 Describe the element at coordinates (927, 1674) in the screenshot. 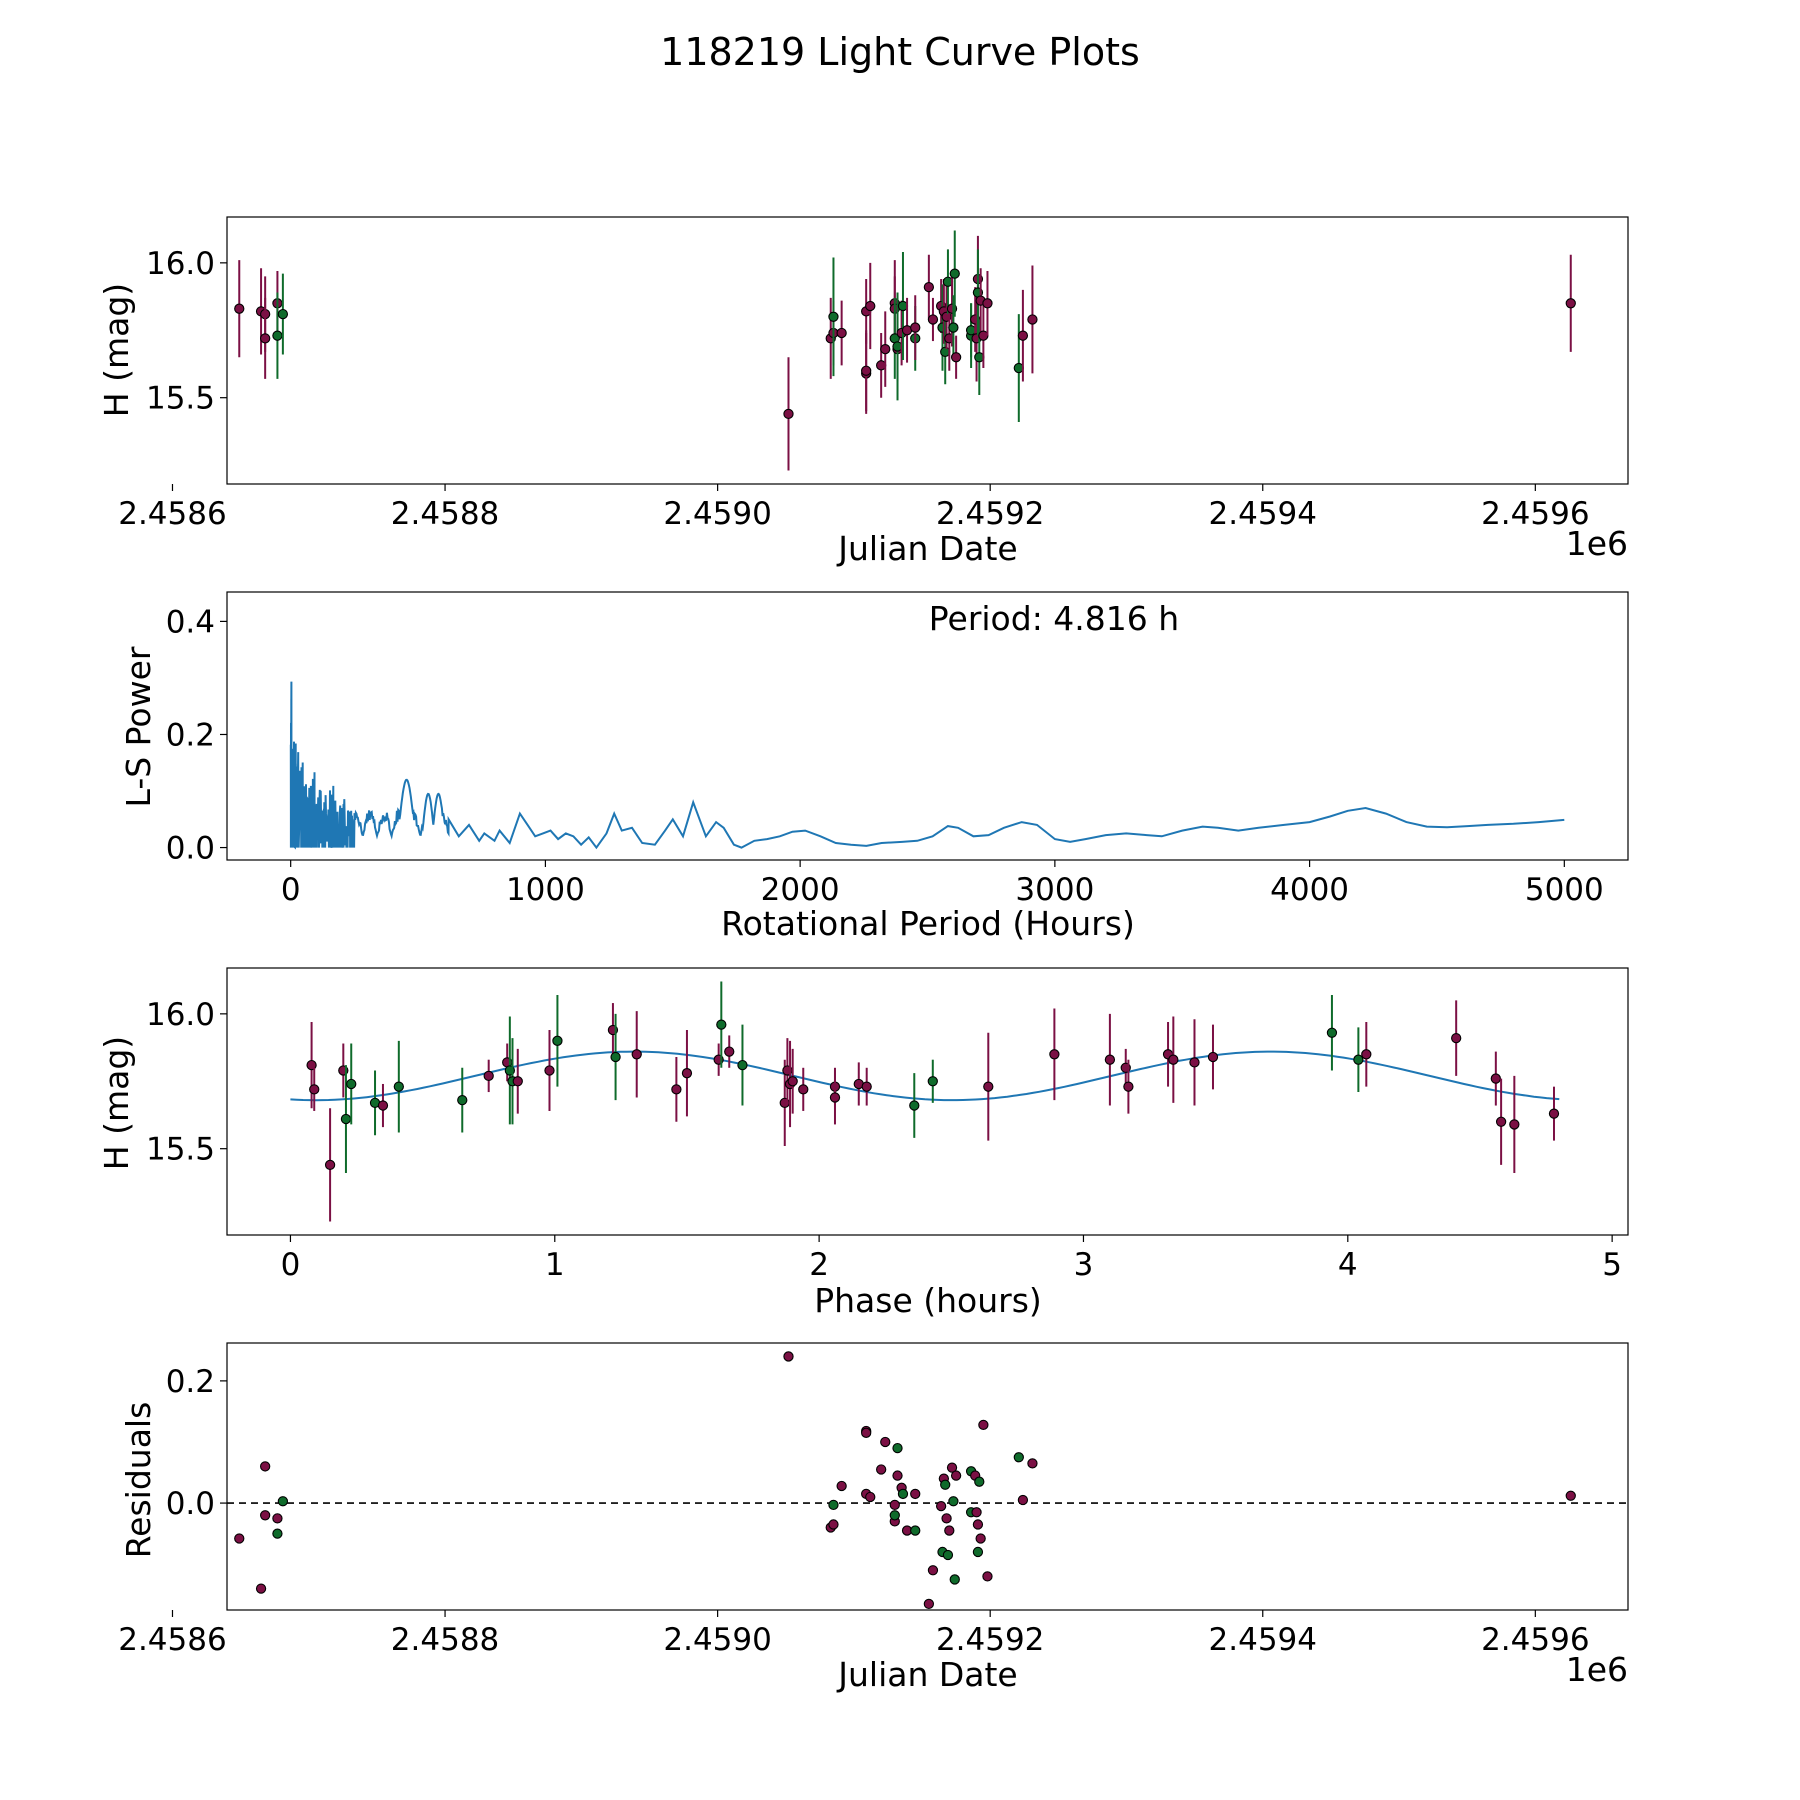

I see `residuals-x-label: Julian Date` at that location.